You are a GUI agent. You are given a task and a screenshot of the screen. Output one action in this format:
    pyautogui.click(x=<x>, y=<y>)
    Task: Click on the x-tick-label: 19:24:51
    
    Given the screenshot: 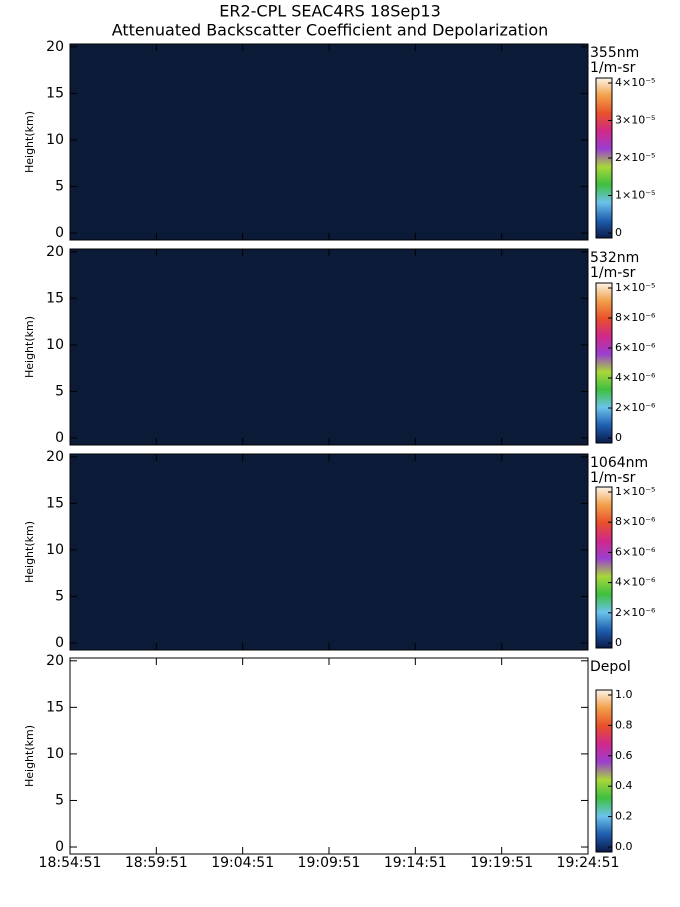 What is the action you would take?
    pyautogui.click(x=588, y=863)
    